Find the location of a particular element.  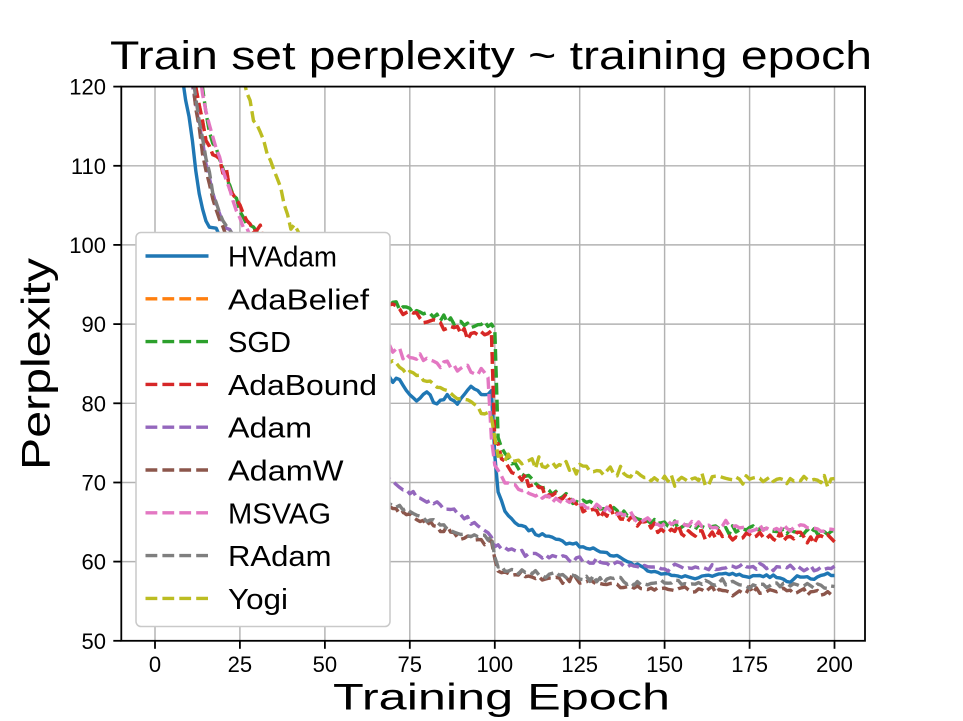

svg-text: 70 is located at coordinates (94, 483).